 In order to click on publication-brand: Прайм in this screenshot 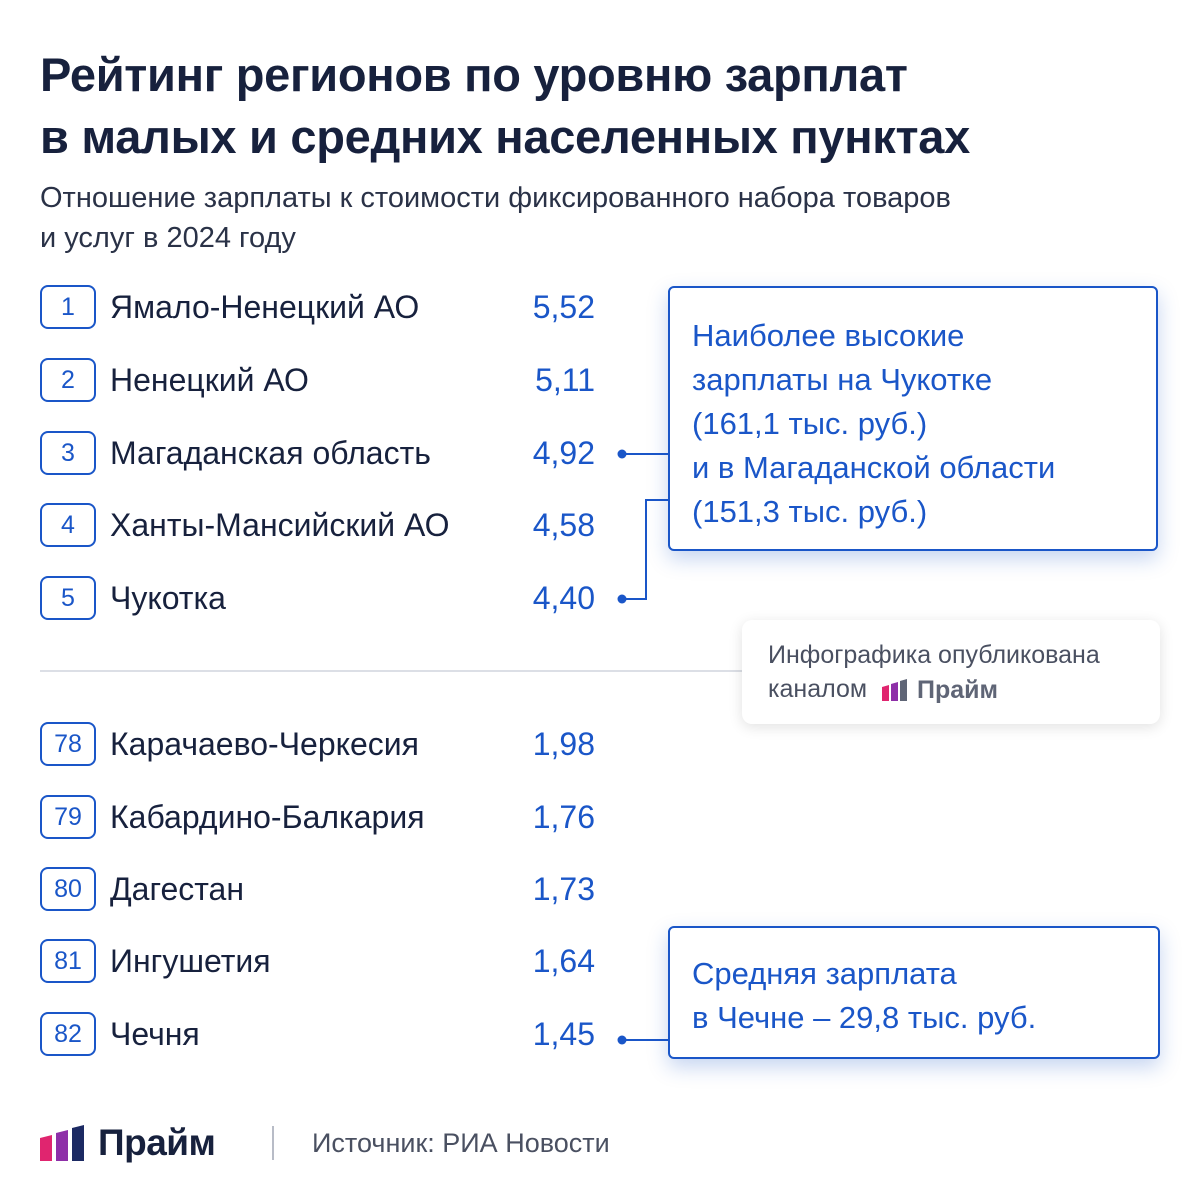, I will do `click(940, 690)`.